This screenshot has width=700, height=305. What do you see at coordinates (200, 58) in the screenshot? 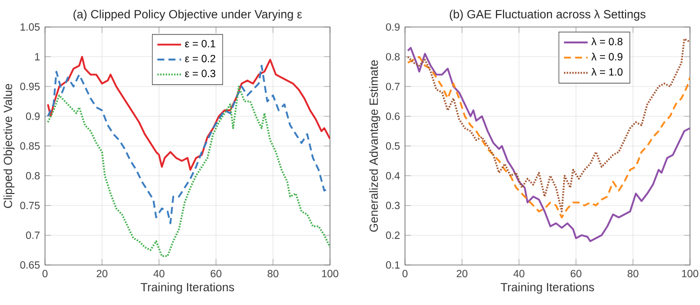
I see `legend-label: ε = 0.2` at bounding box center [200, 58].